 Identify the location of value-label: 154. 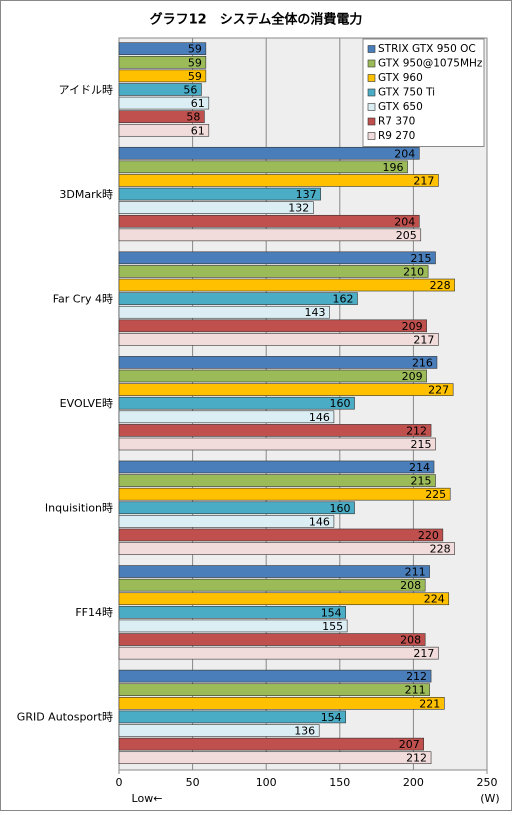
(331, 717).